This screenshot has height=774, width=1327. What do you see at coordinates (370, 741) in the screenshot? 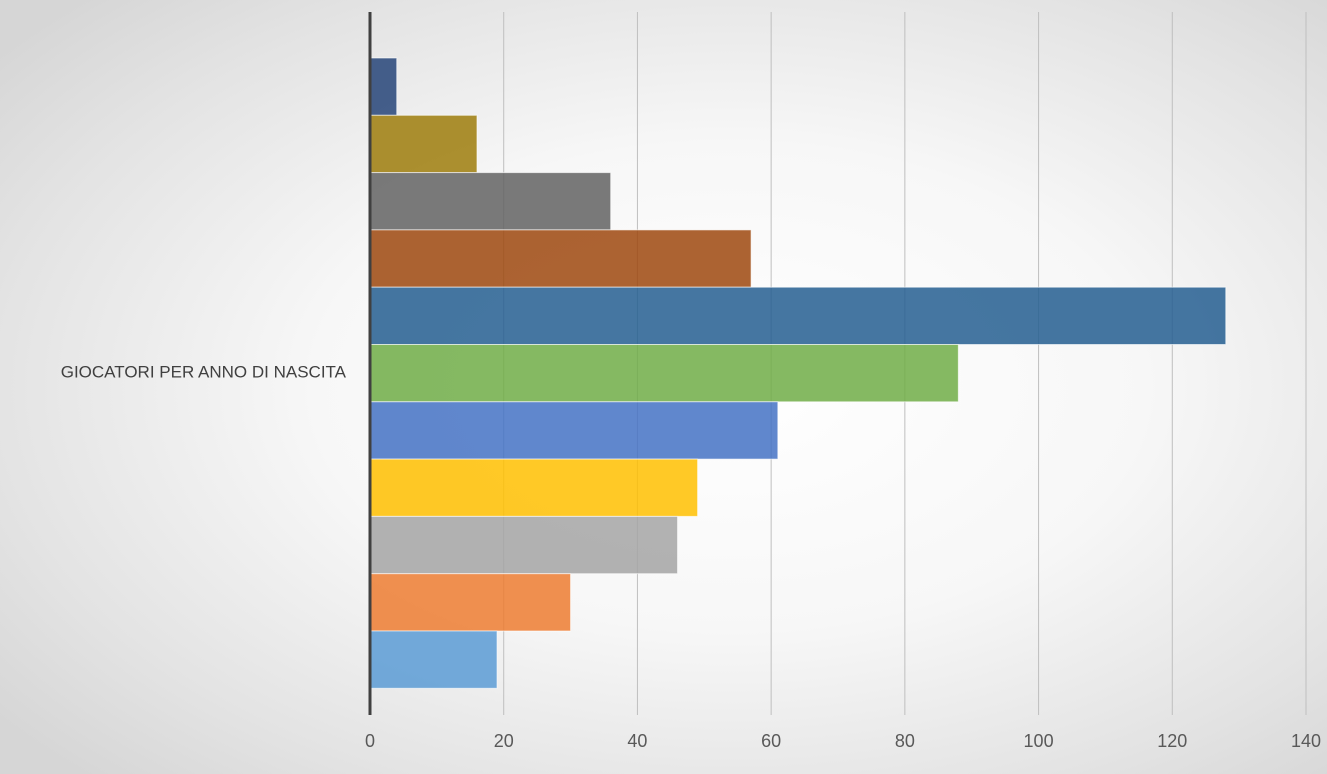
I see `x-tick-label: 0` at bounding box center [370, 741].